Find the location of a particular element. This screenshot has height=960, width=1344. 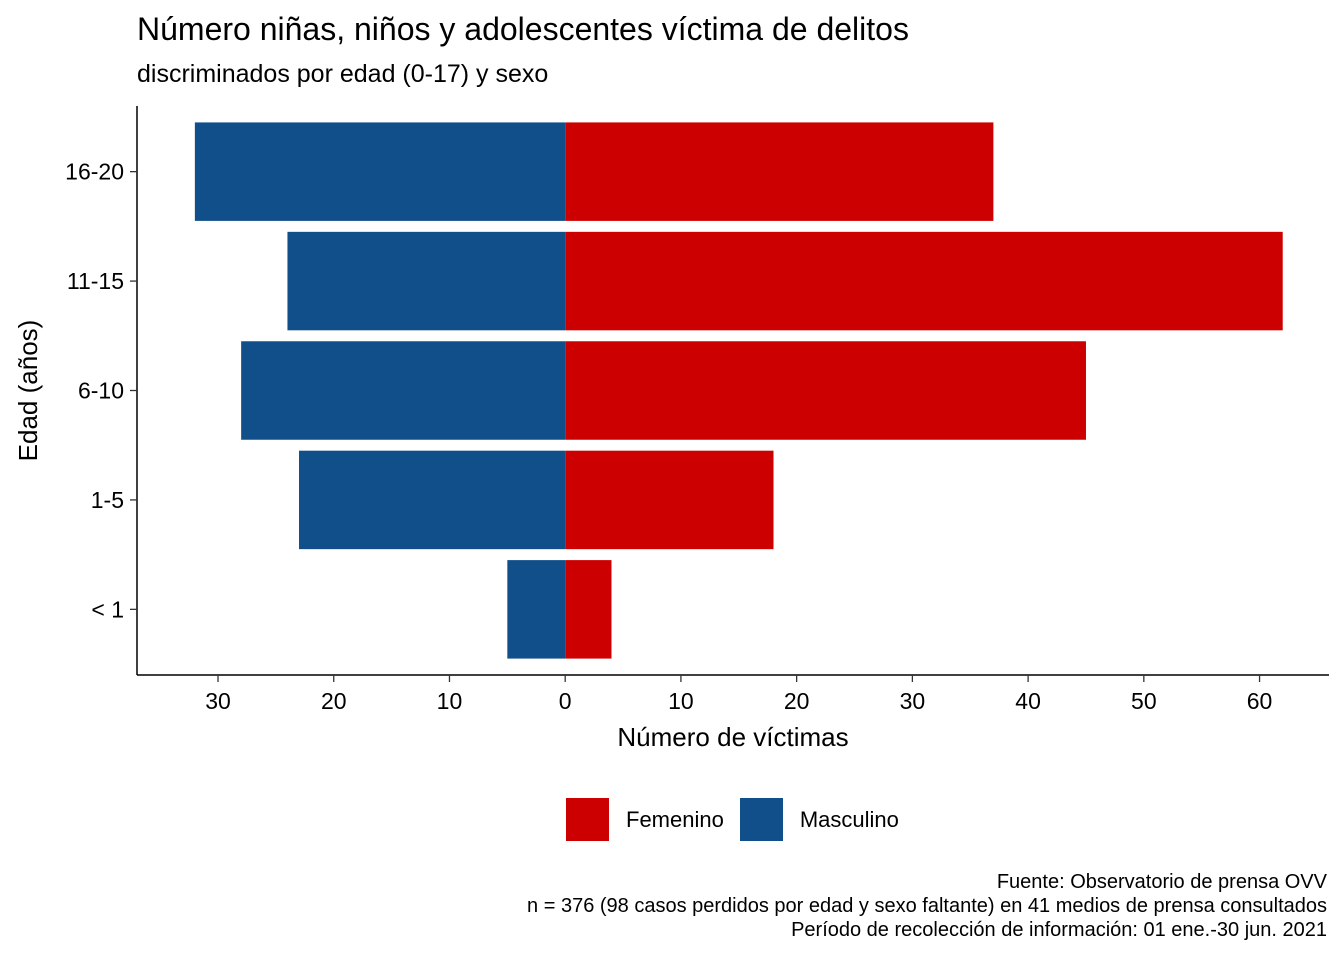

legend-label-femenino: Femenino is located at coordinates (675, 819).